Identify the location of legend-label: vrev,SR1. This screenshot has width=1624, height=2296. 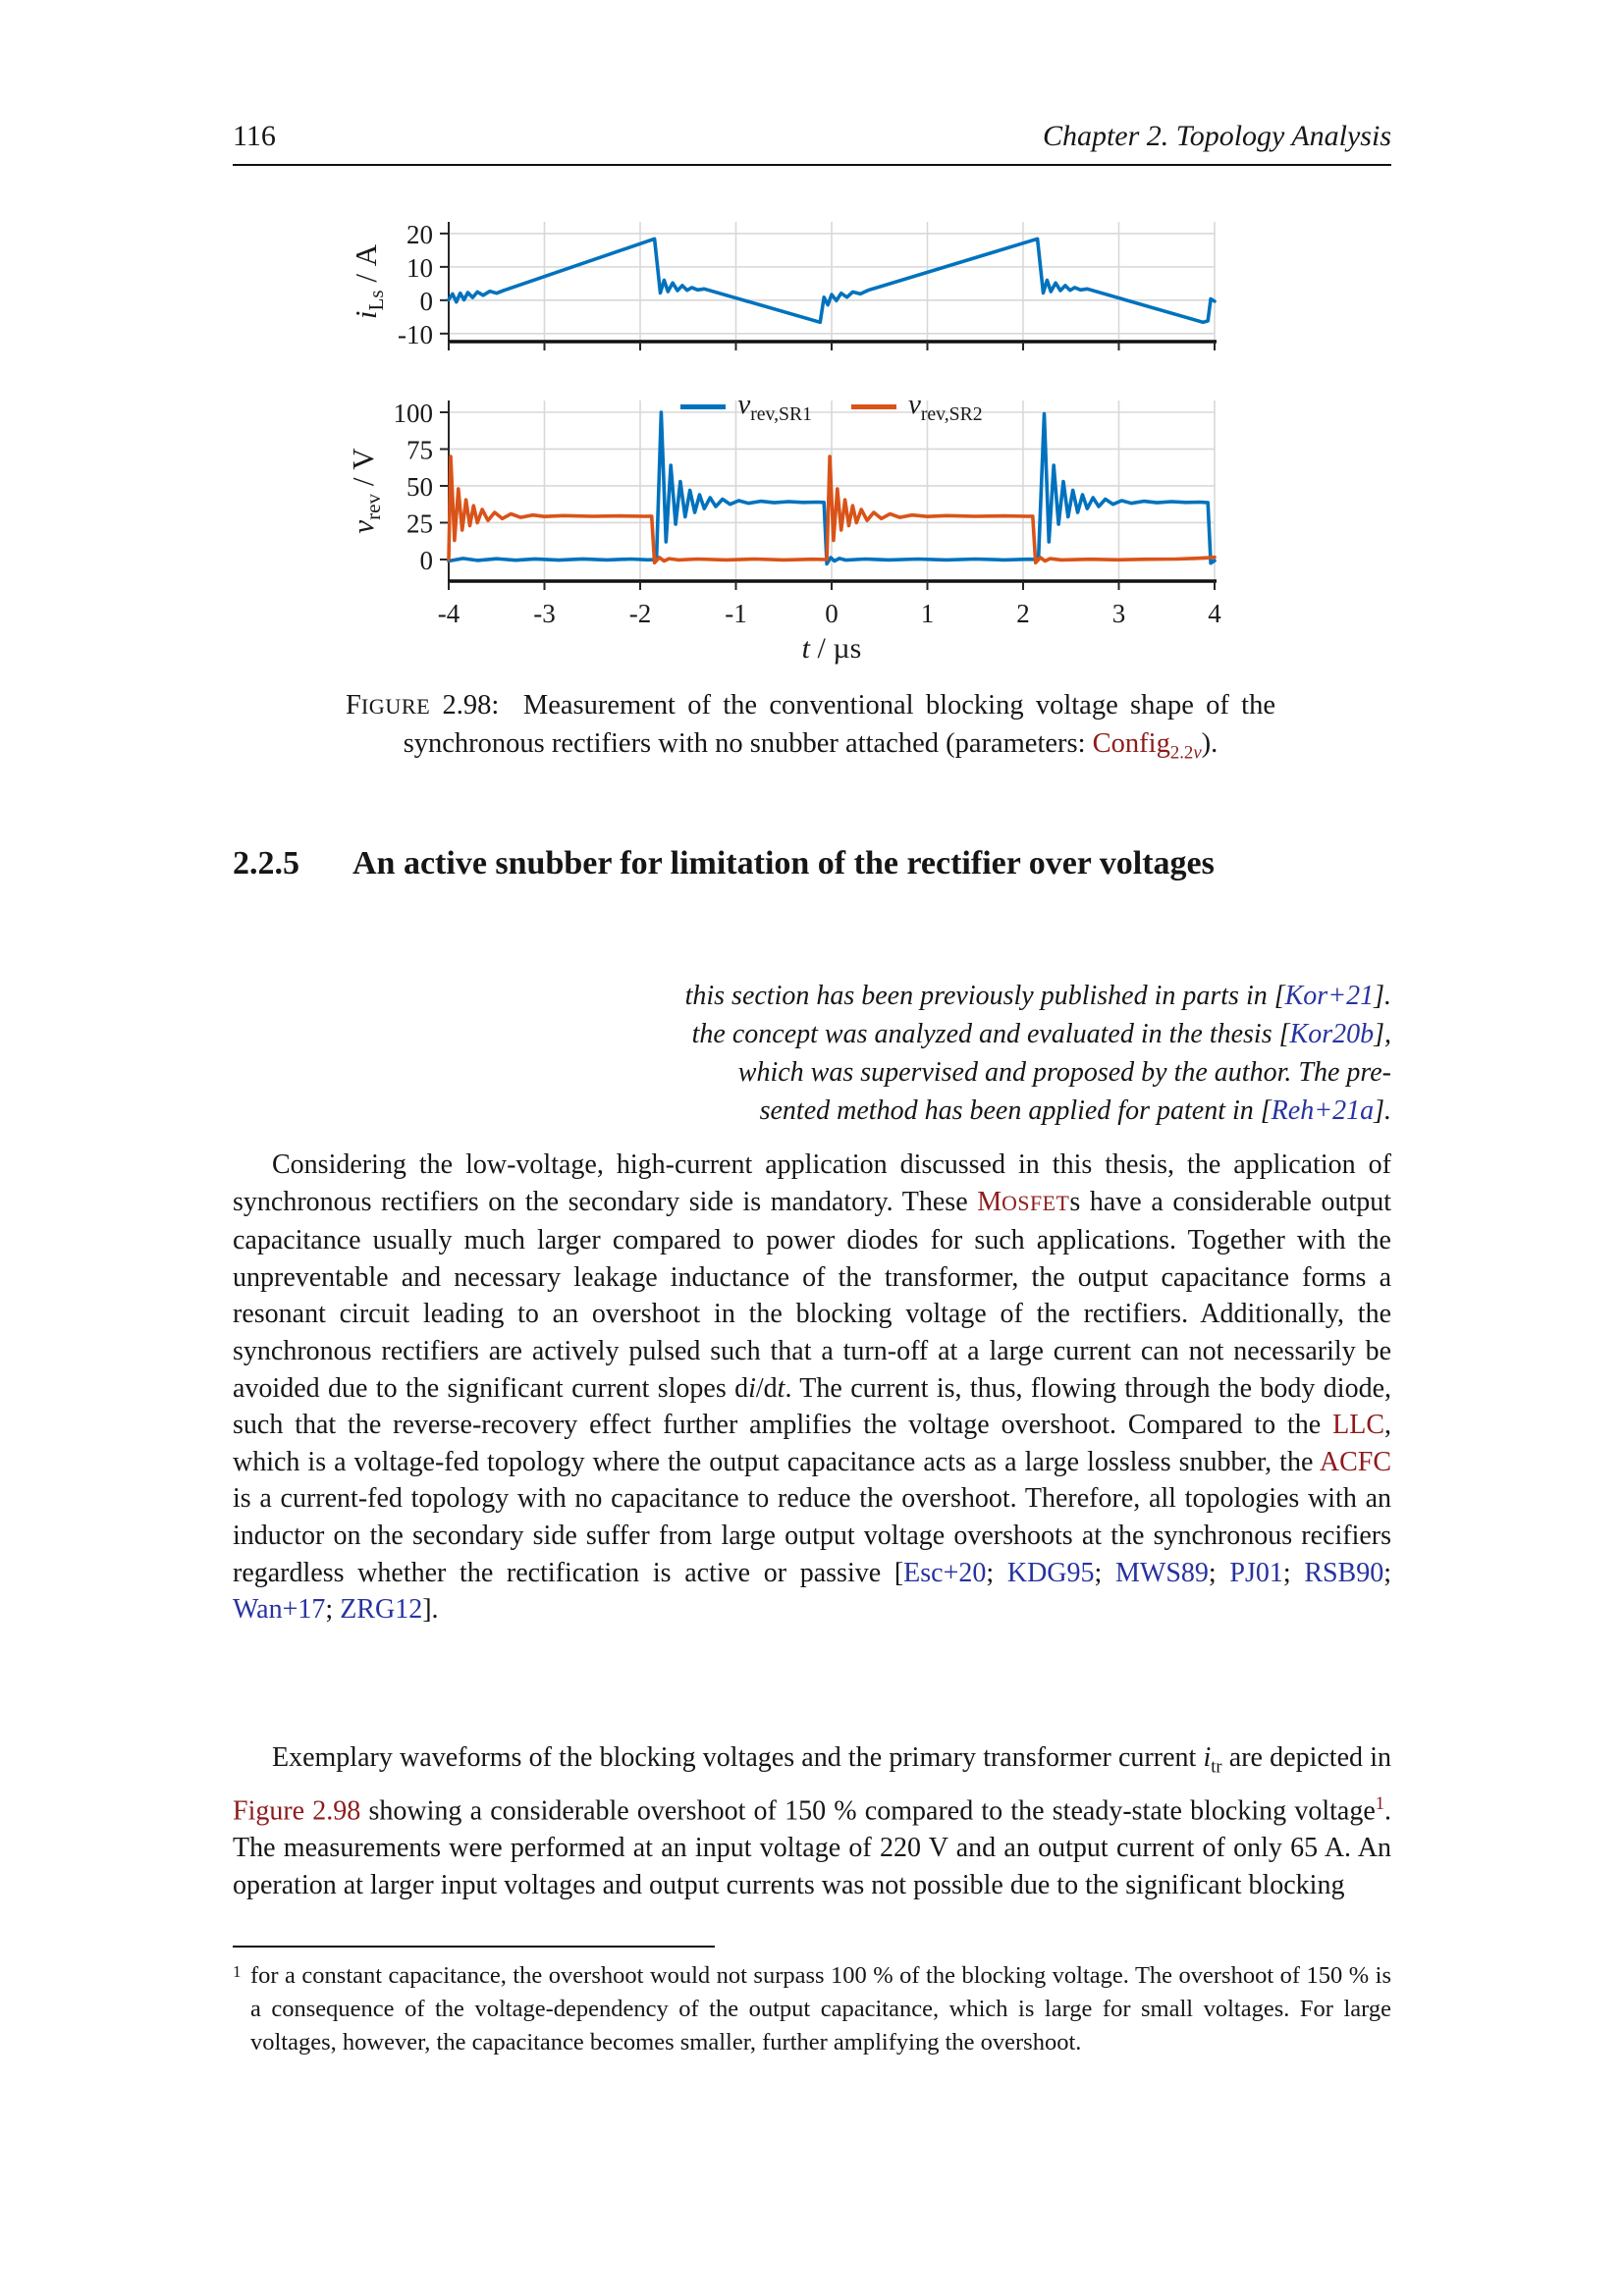
(774, 407).